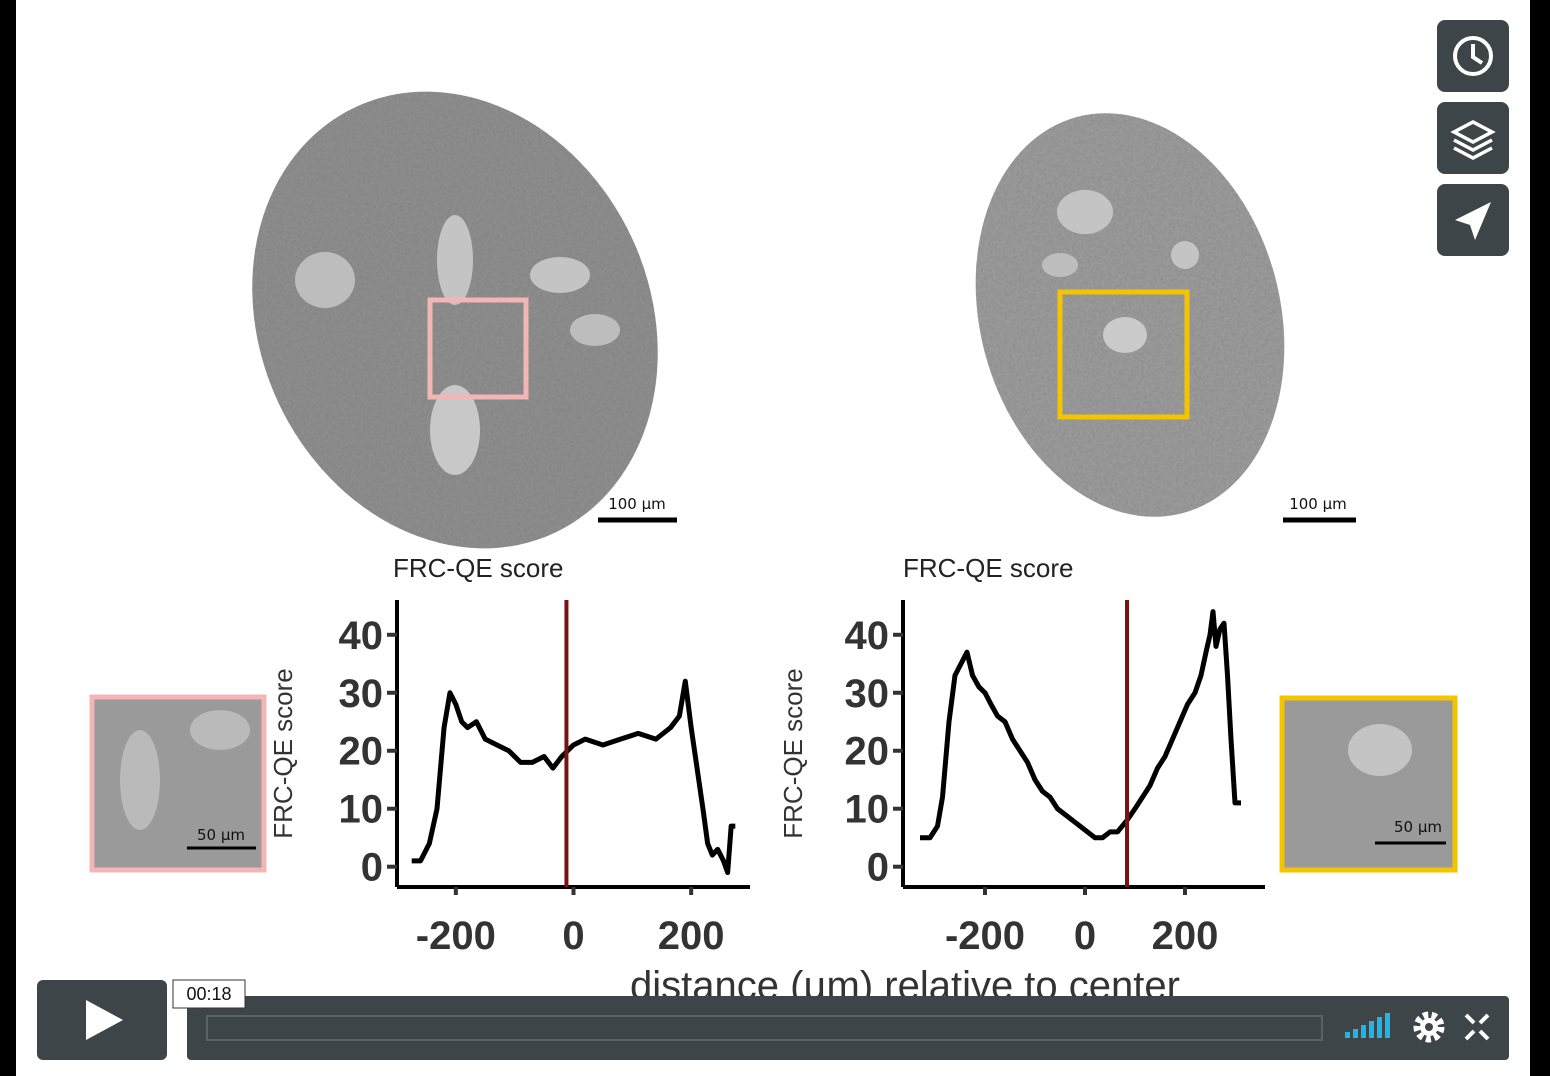 The height and width of the screenshot is (1076, 1550). Describe the element at coordinates (1367, 1025) in the screenshot. I see `volume-button` at that location.